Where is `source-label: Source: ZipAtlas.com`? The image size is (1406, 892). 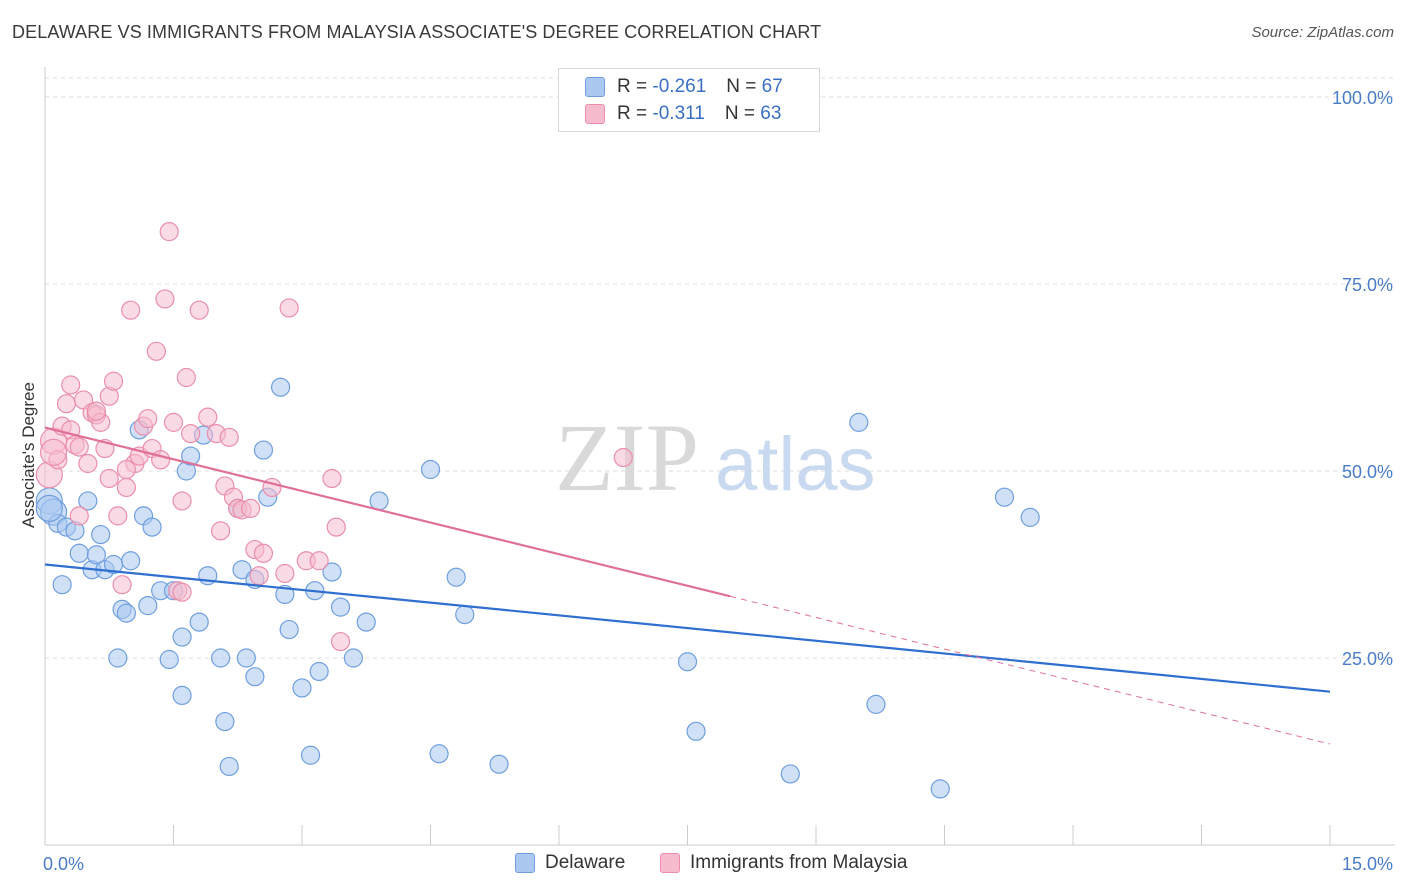
source-label: Source: ZipAtlas.com is located at coordinates (1322, 32).